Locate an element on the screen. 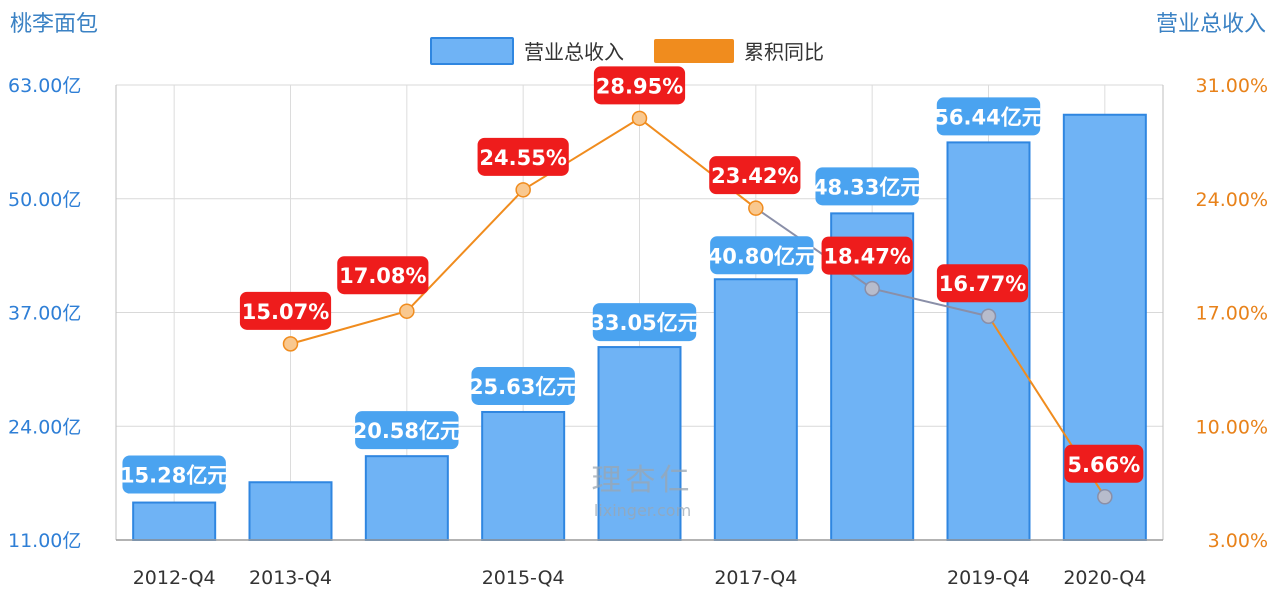  legend-item-revenue: 营业总收入 is located at coordinates (527, 50).